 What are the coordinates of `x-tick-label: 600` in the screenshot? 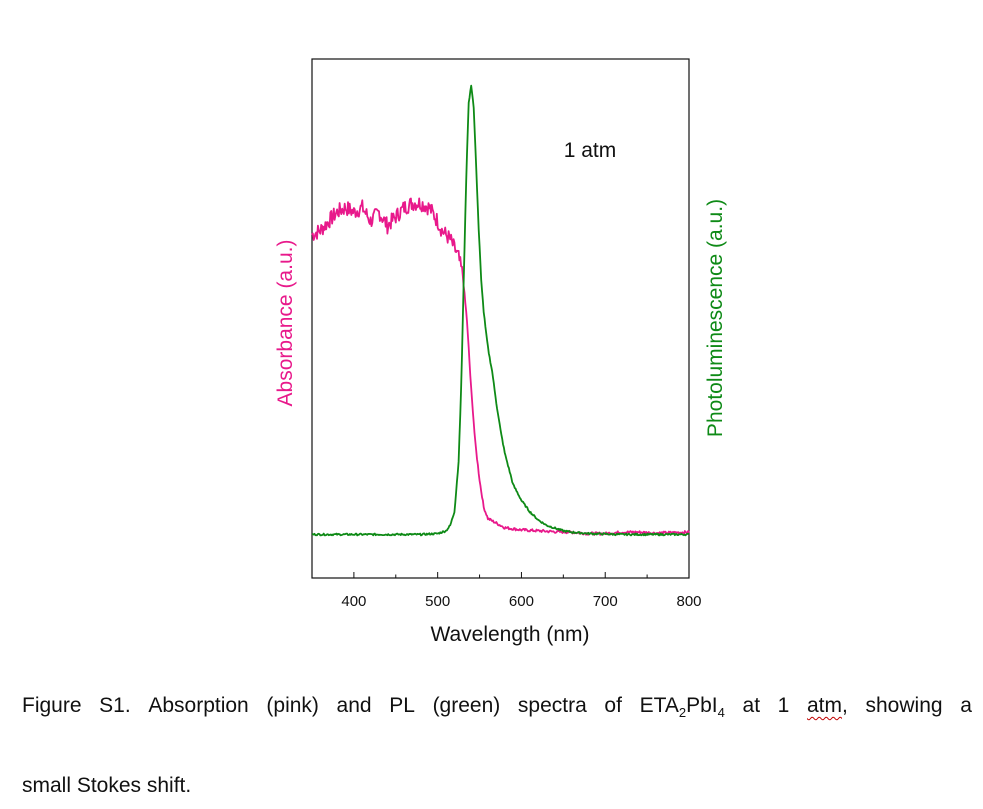 It's located at (521, 601).